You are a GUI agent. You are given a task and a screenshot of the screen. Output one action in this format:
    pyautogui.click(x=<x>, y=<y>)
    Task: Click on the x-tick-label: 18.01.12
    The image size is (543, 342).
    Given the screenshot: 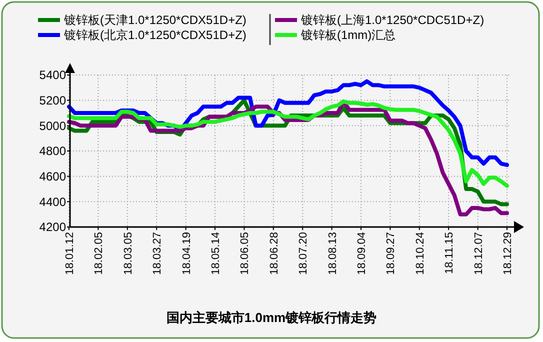 What is the action you would take?
    pyautogui.click(x=70, y=253)
    